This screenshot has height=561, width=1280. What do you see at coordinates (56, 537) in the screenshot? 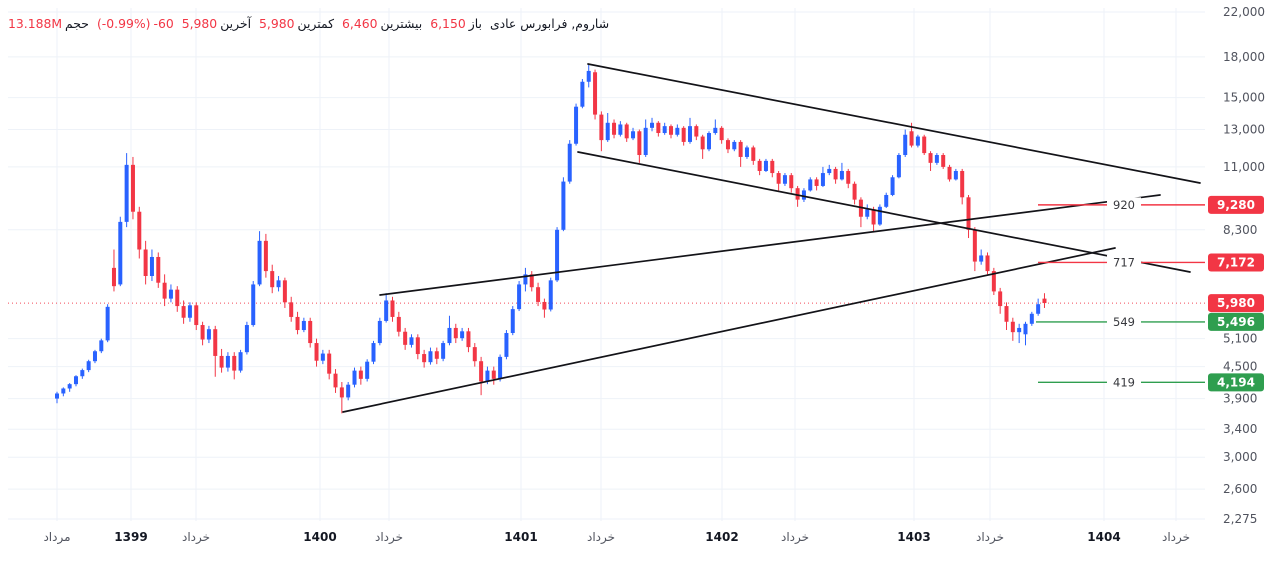
I see `time-axis-month-label: مرداد` at bounding box center [56, 537].